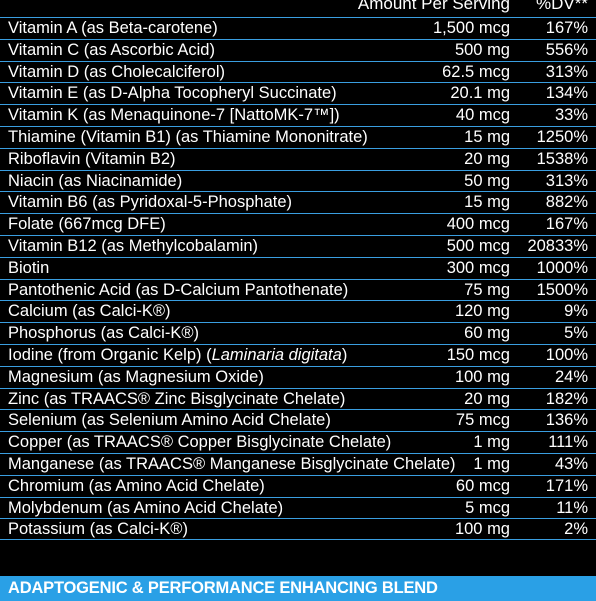  I want to click on nutrient-name: Vitamin D (as Cholecalciferol), so click(117, 71).